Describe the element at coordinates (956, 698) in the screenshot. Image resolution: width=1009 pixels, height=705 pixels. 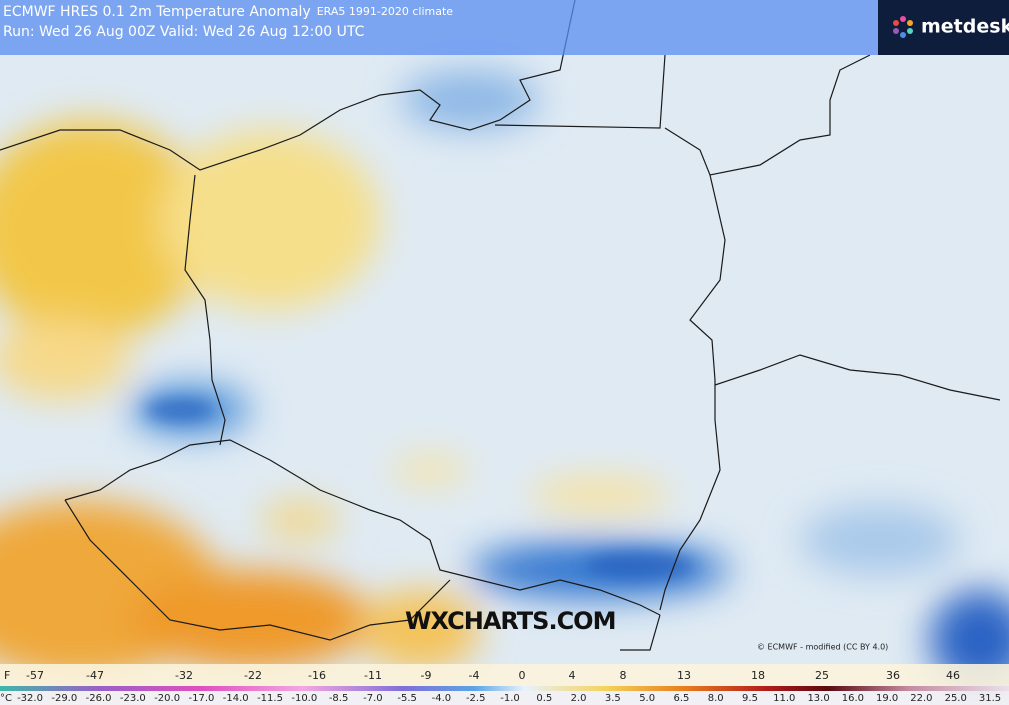
I see `legend-c-label: 25.0` at that location.